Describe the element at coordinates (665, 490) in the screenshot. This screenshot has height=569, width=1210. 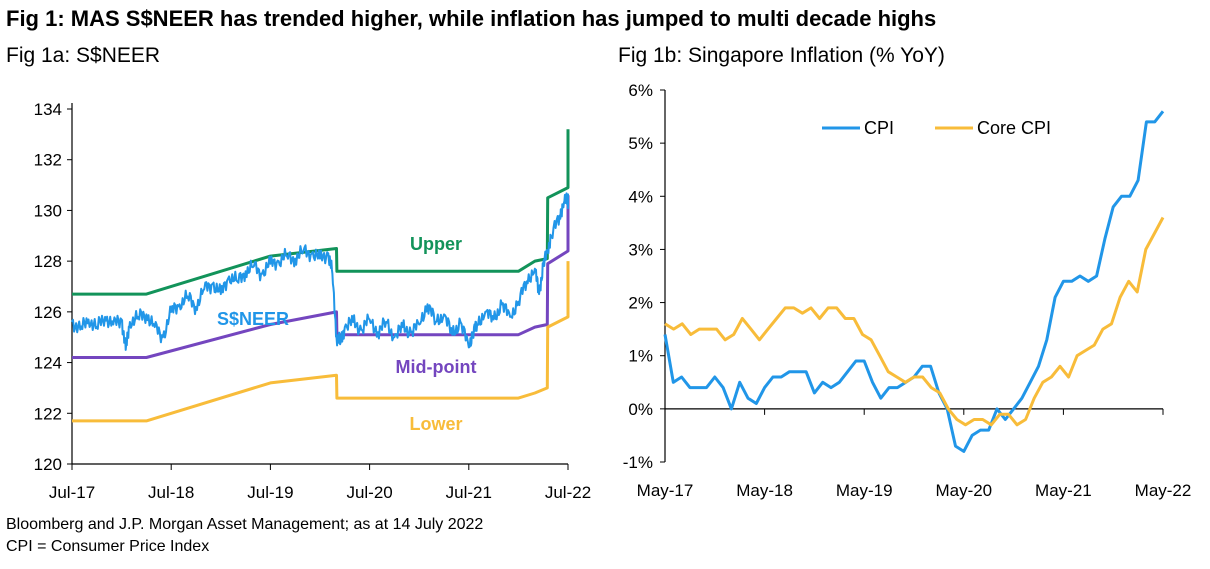
I see `x-tick-label: May-17` at that location.